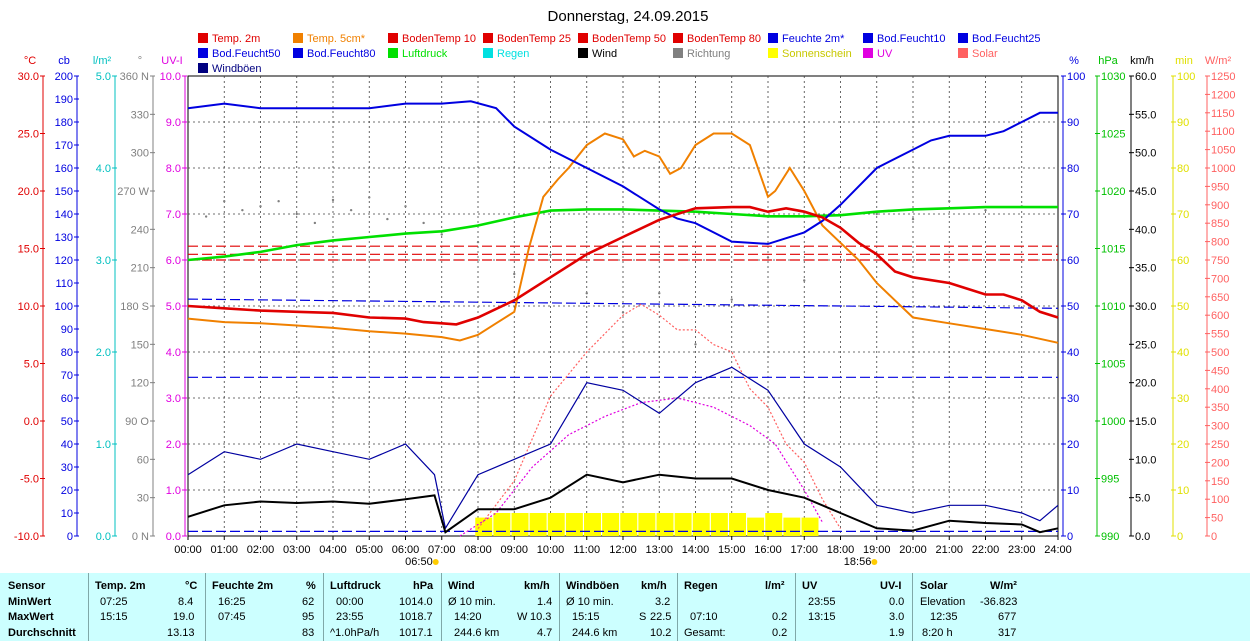  Describe the element at coordinates (103, 353) in the screenshot. I see `axis-tick-label: 2.0` at that location.